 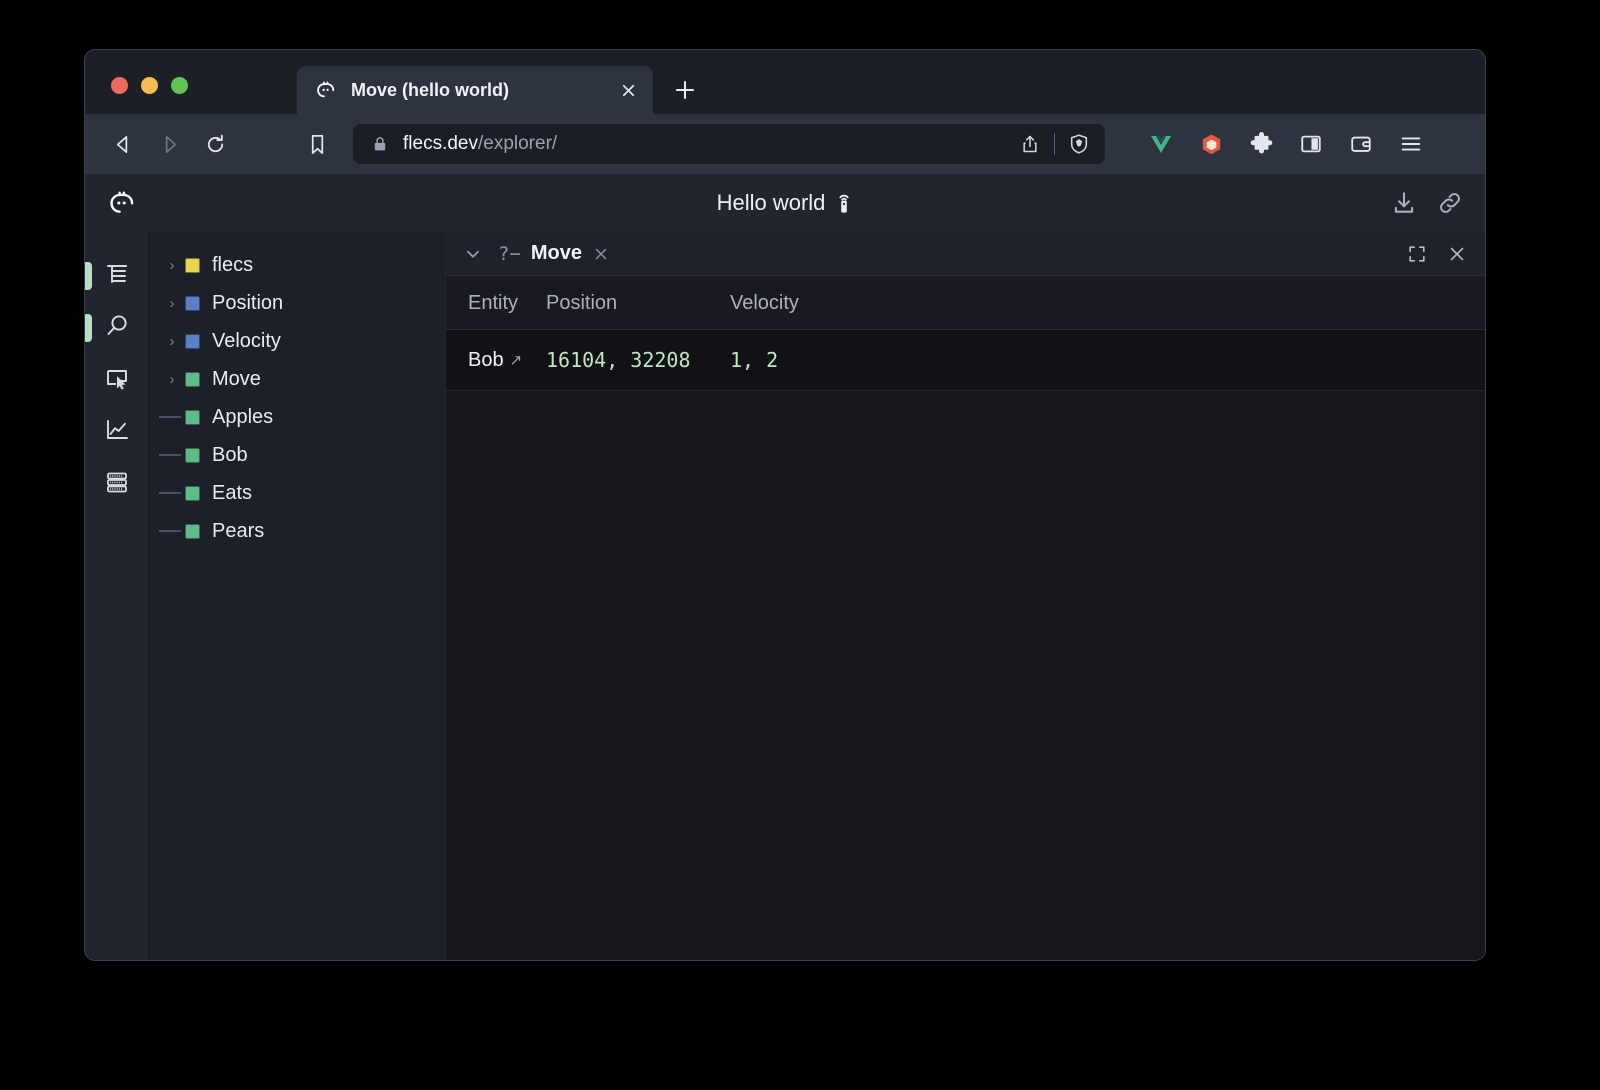 I want to click on puzzle-extensions-icon, so click(x=1261, y=144).